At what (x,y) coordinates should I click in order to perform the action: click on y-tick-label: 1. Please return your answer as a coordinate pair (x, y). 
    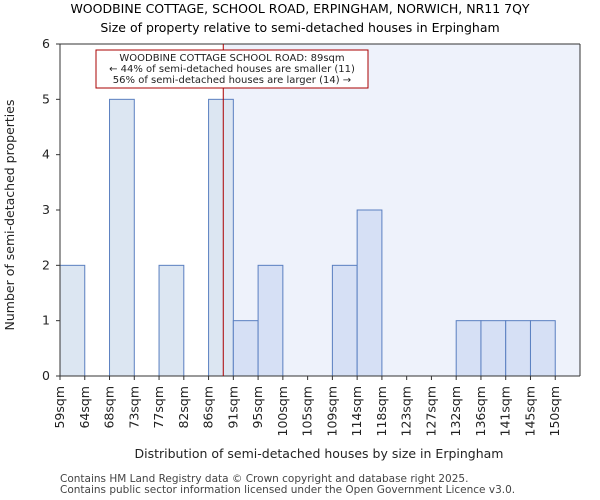
    Looking at the image, I should click on (46, 320).